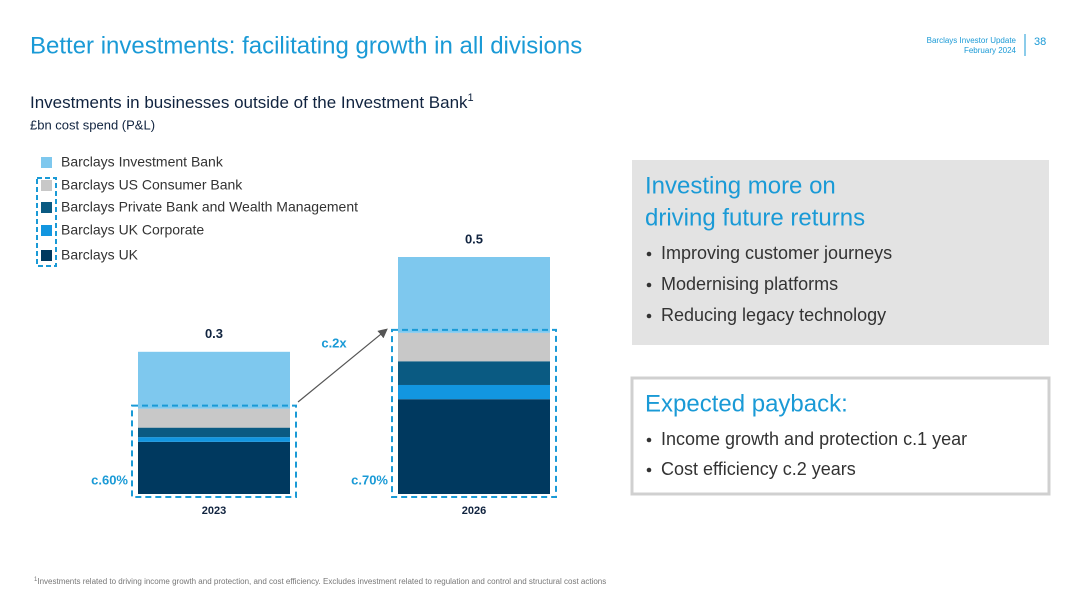  Describe the element at coordinates (755, 217) in the screenshot. I see `box-title: driving future returns` at that location.